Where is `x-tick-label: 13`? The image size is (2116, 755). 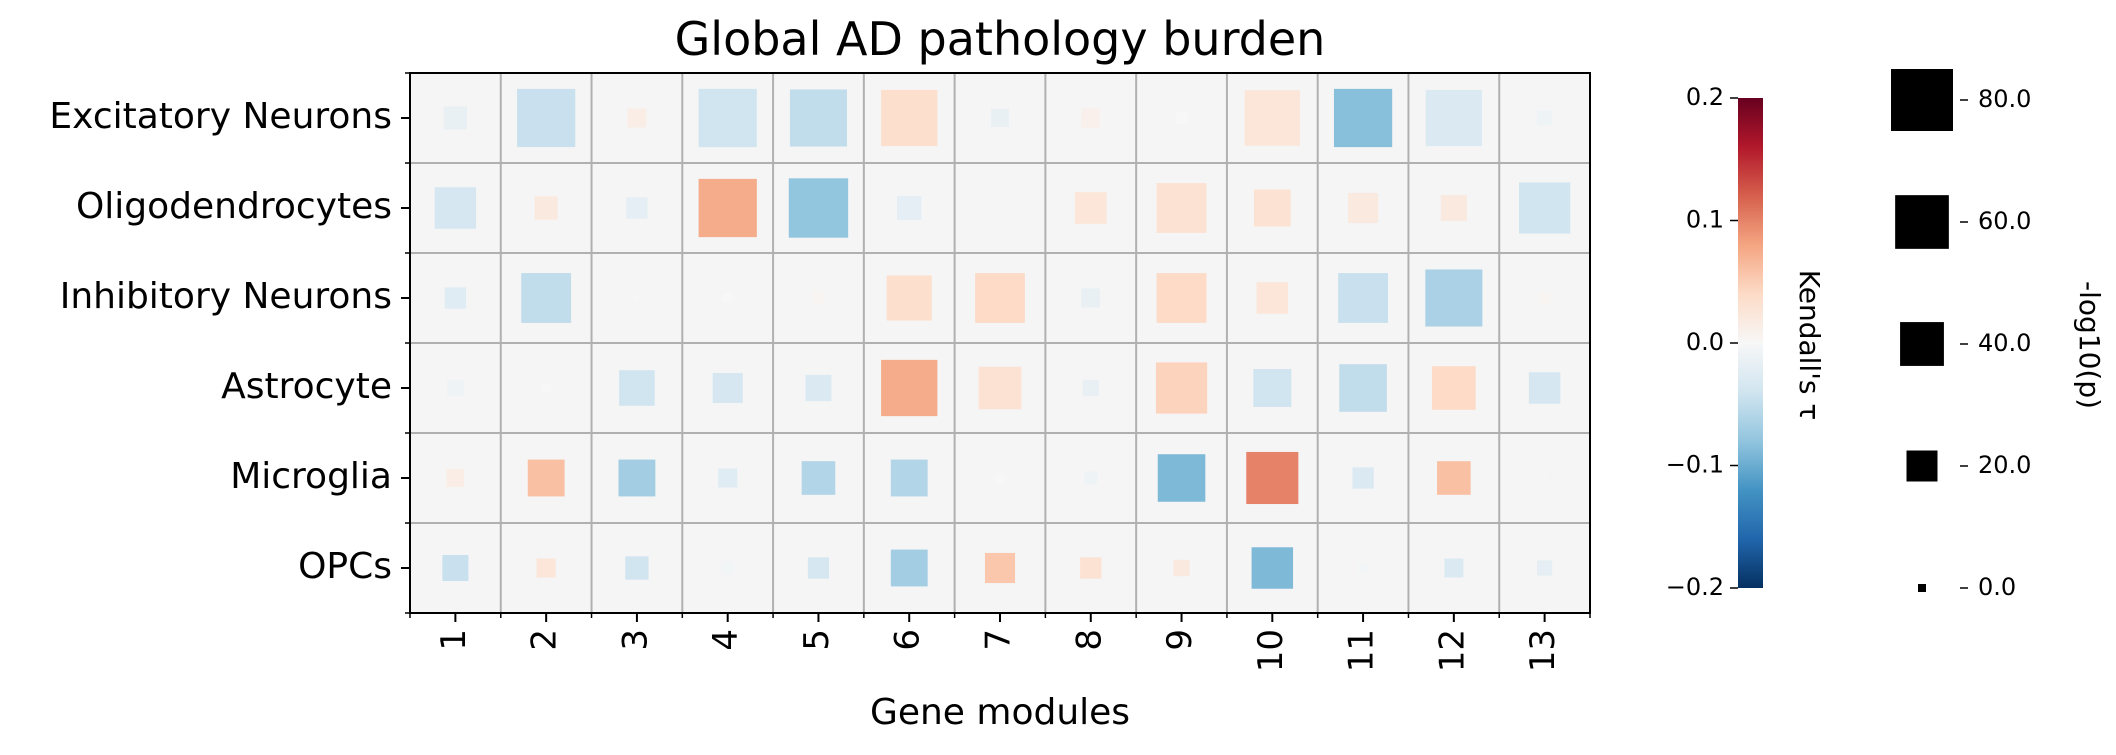
x-tick-label: 13 is located at coordinates (1543, 650).